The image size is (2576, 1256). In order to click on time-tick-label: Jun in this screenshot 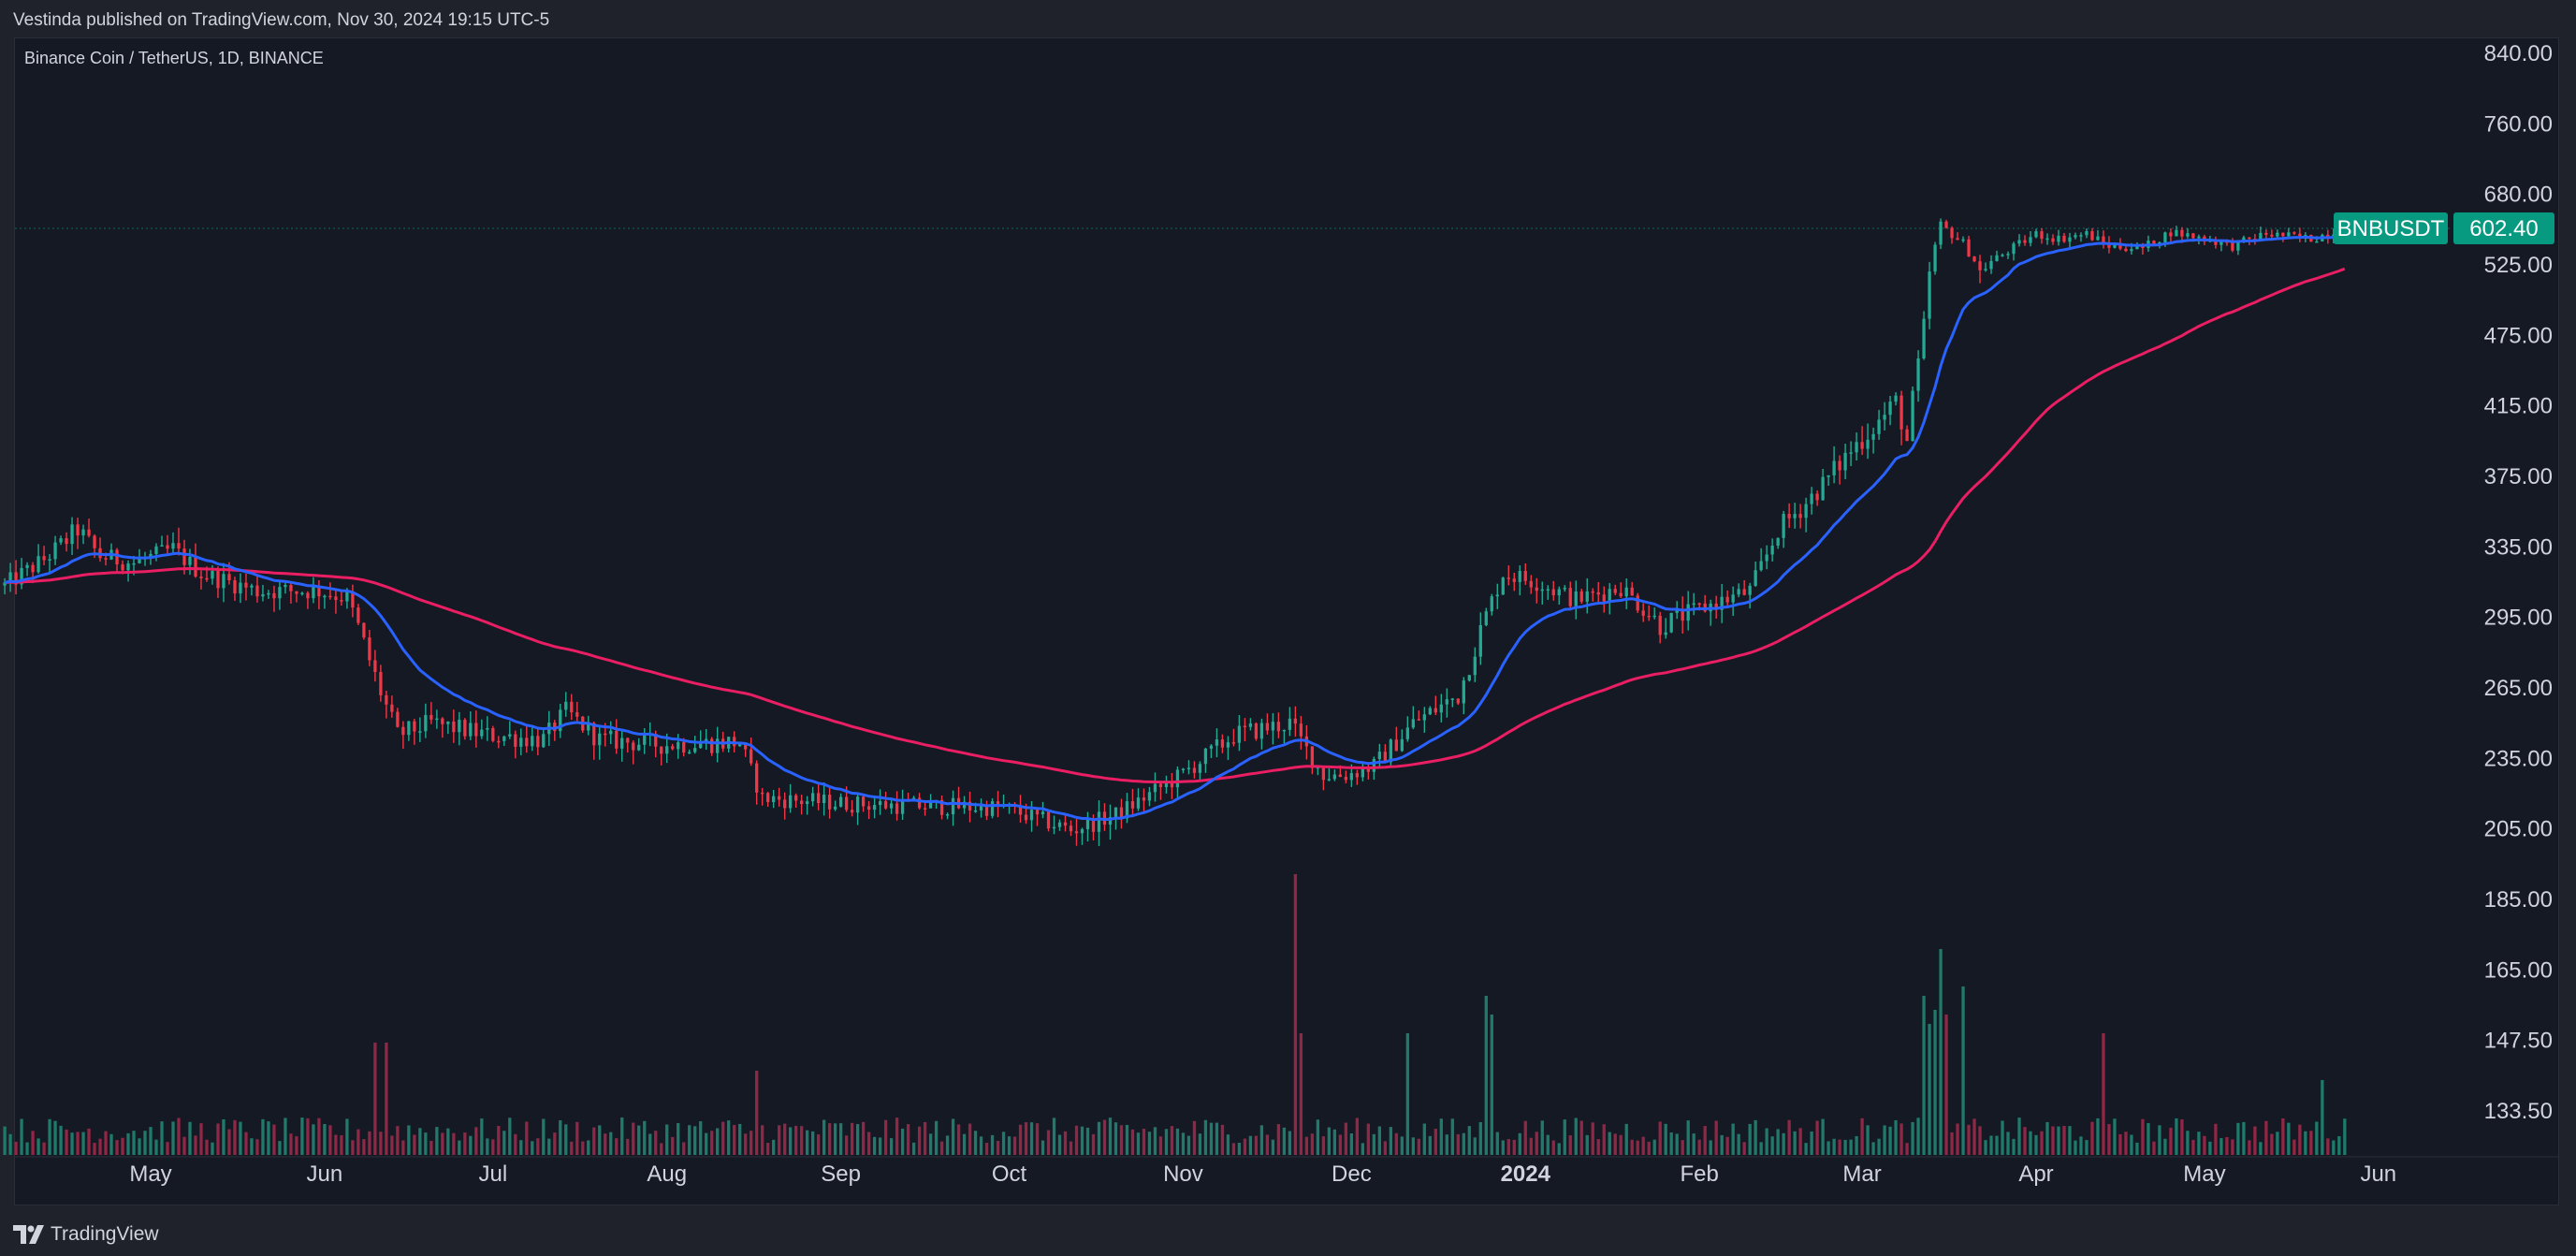, I will do `click(325, 1174)`.